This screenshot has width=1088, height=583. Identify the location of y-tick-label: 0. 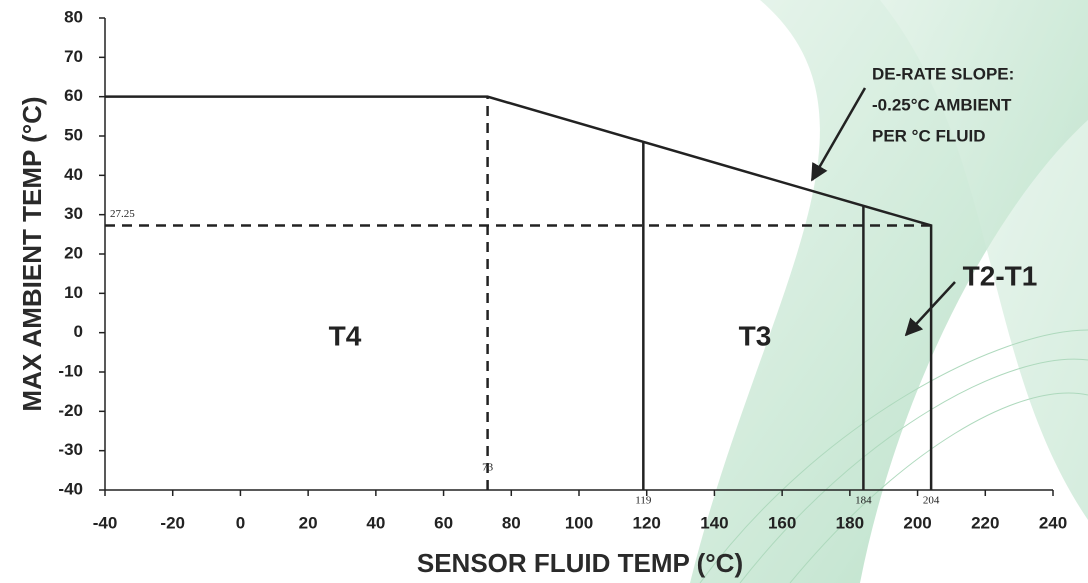
(78, 331).